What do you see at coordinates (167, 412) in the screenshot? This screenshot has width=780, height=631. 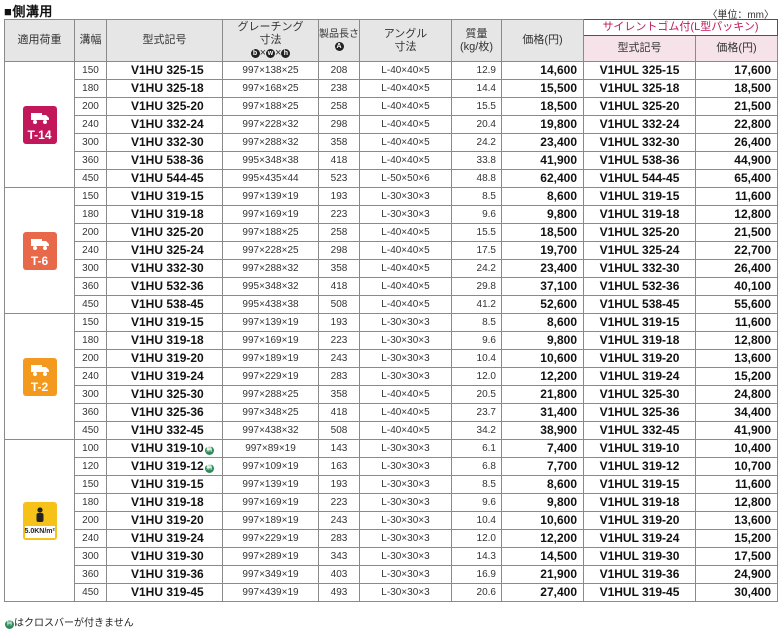 I see `model-code: V1HU 325-36` at bounding box center [167, 412].